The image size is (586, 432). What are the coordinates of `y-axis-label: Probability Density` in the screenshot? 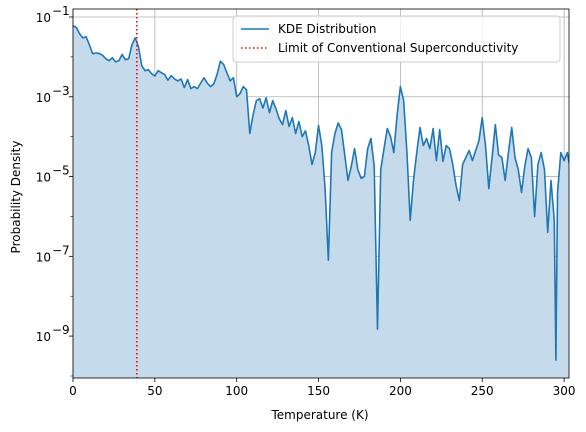 It's located at (16, 197).